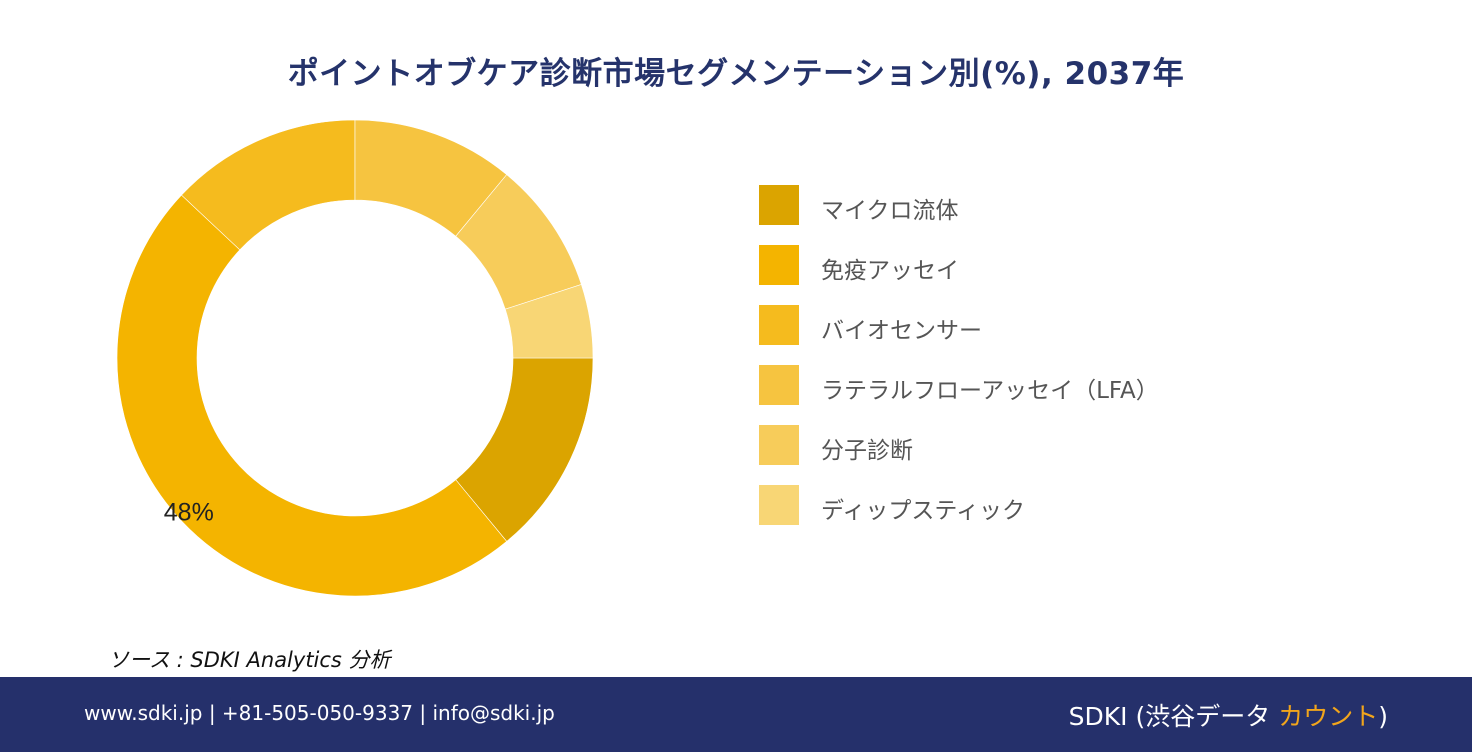 The height and width of the screenshot is (752, 1472). I want to click on legend-label: 分子診断, so click(867, 451).